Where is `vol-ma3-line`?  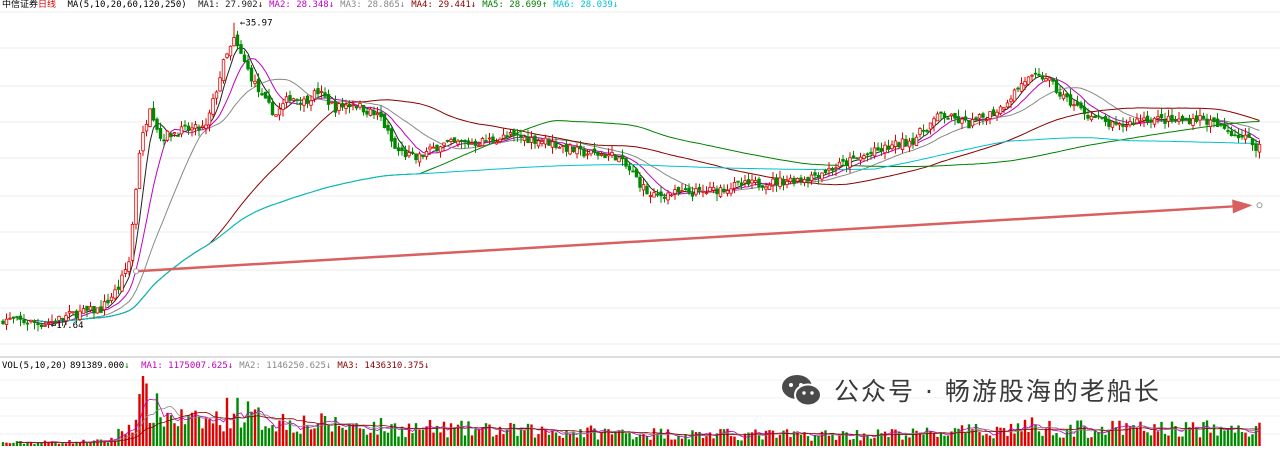
vol-ma3-line is located at coordinates (638, 427).